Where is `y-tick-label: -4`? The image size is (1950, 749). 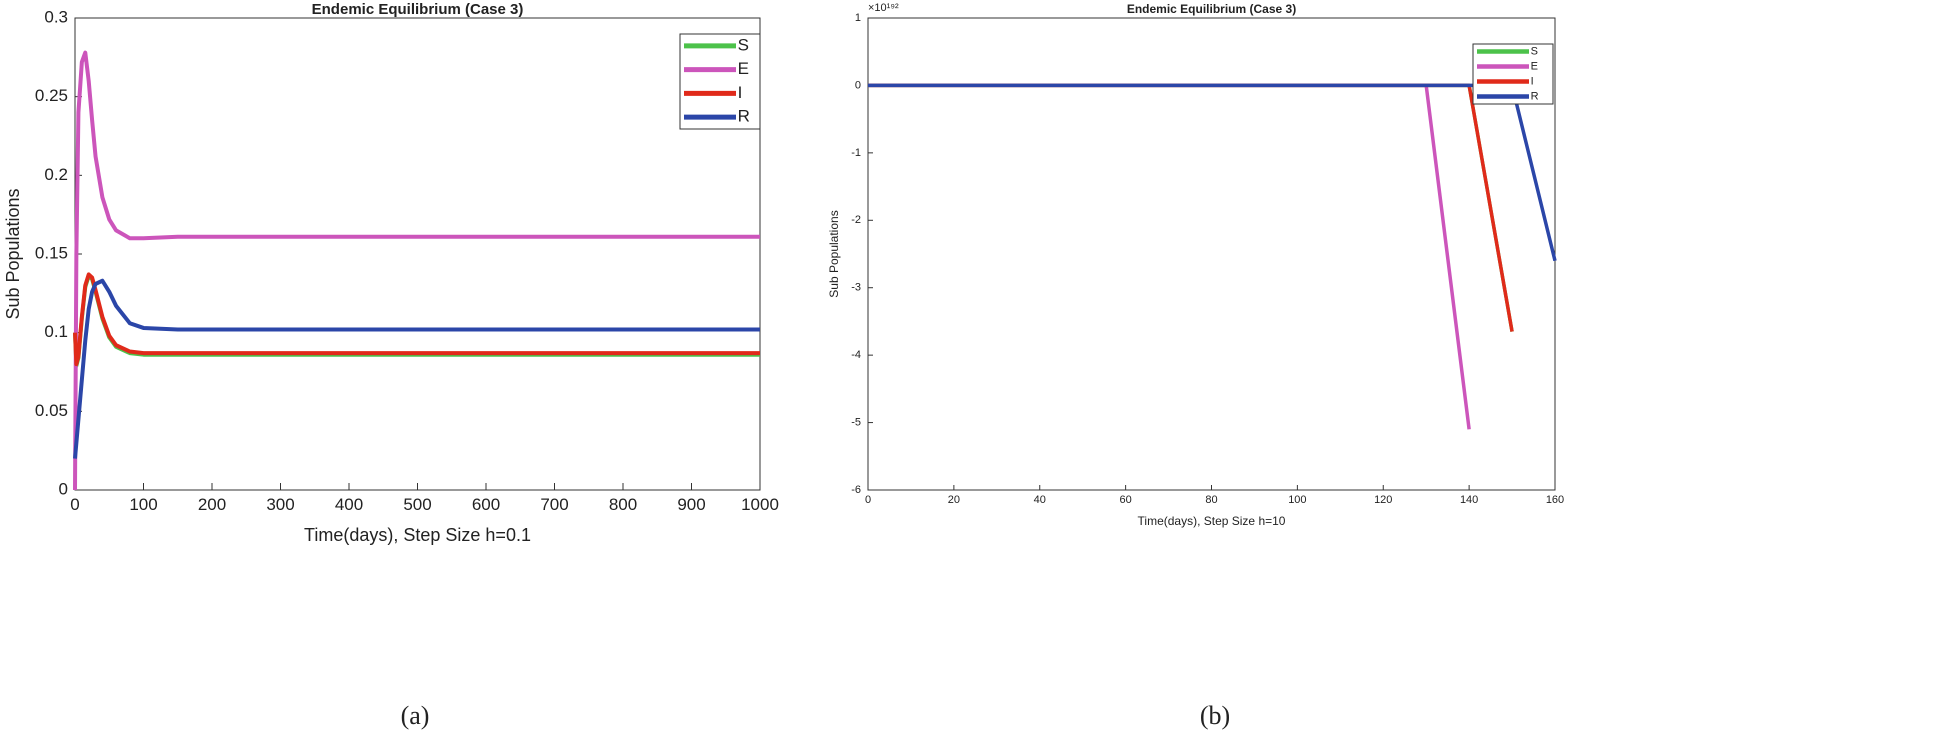 y-tick-label: -4 is located at coordinates (856, 355).